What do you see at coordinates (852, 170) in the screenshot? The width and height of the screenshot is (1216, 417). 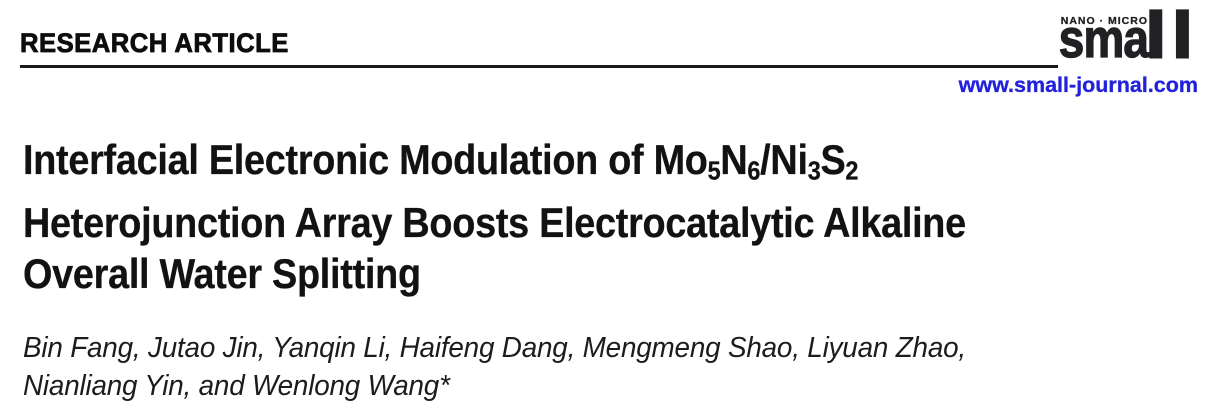 I see `title-subscript: 2` at bounding box center [852, 170].